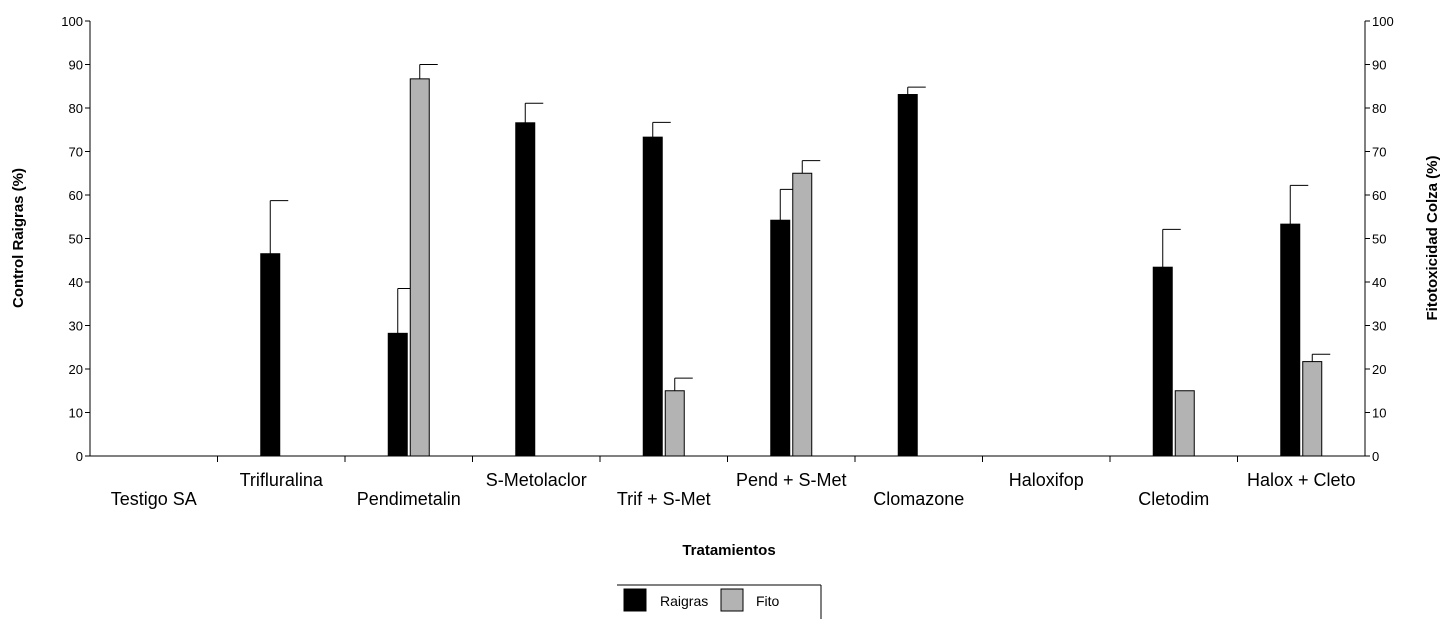  I want to click on y-tick-label: 80, so click(76, 108).